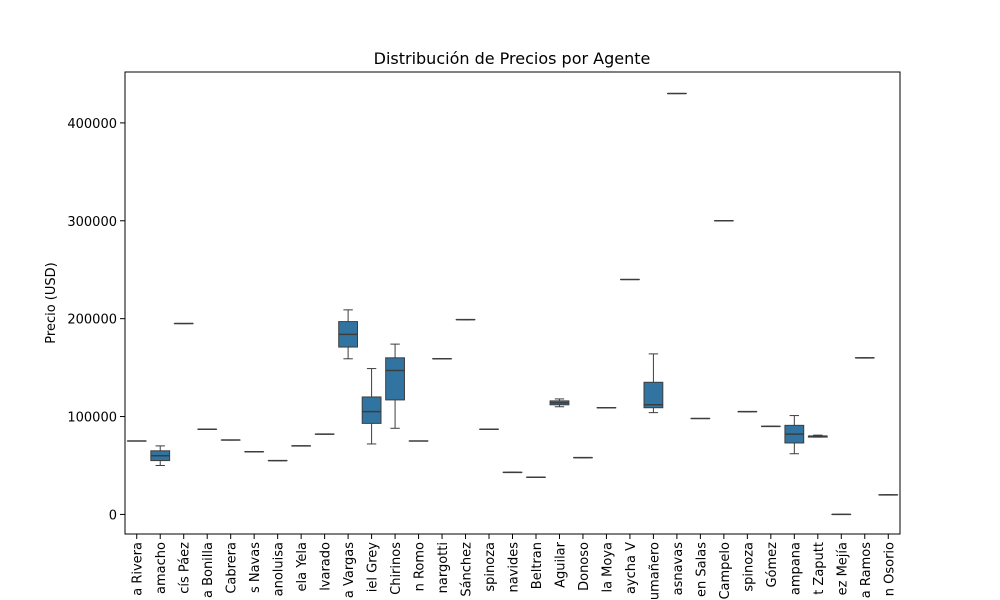  What do you see at coordinates (161, 568) in the screenshot?
I see `x-tick-label: amacho` at bounding box center [161, 568].